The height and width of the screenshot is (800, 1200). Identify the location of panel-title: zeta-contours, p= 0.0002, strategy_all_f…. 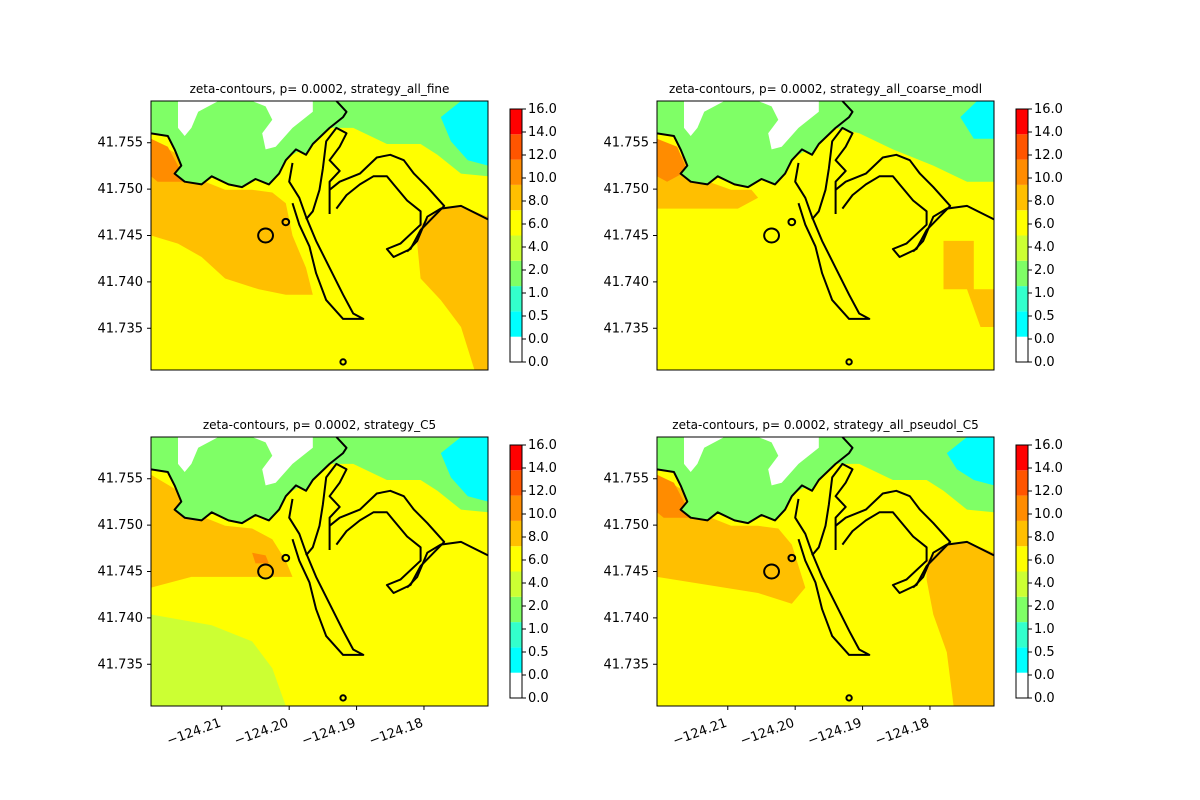
(320, 89).